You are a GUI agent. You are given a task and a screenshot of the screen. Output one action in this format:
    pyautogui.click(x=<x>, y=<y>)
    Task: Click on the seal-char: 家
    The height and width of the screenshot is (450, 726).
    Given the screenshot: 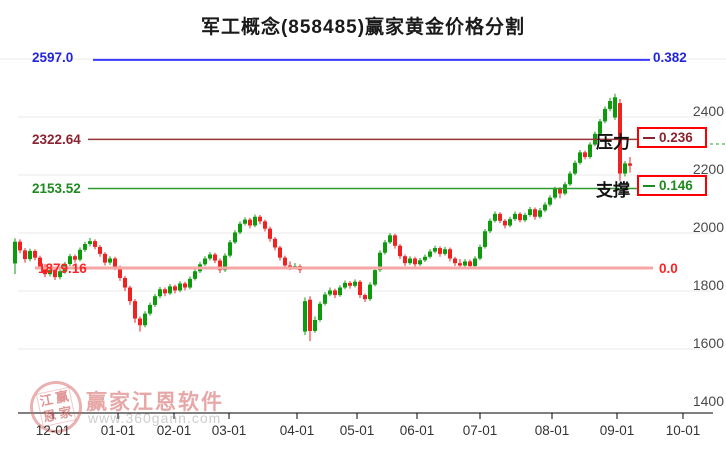 What is the action you would take?
    pyautogui.click(x=65, y=412)
    